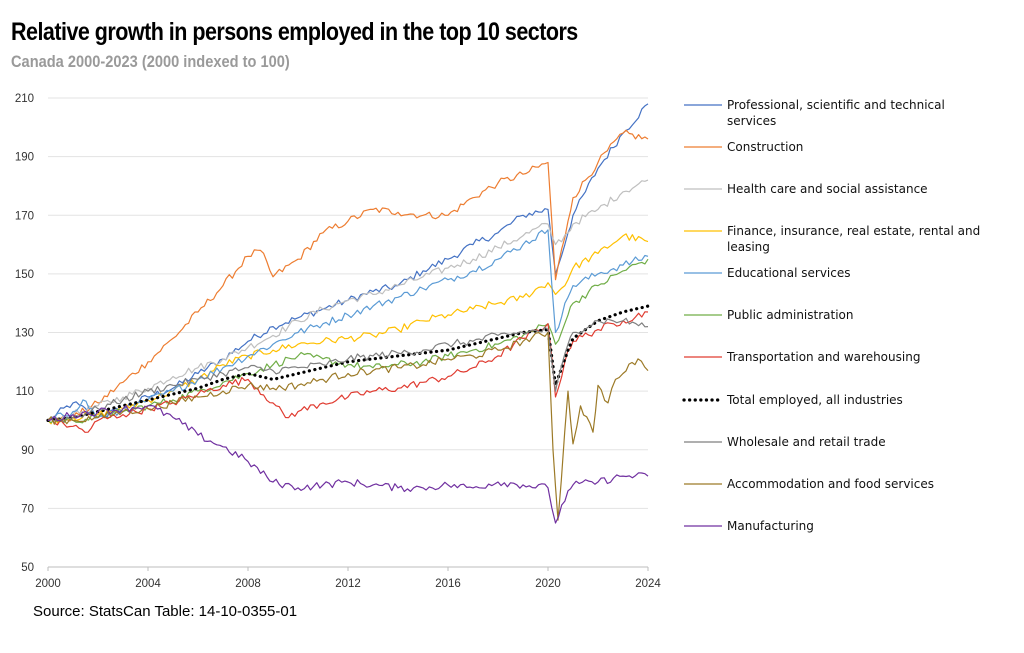 This screenshot has width=1024, height=653. Describe the element at coordinates (25, 392) in the screenshot. I see `y-tick-label: 110` at that location.